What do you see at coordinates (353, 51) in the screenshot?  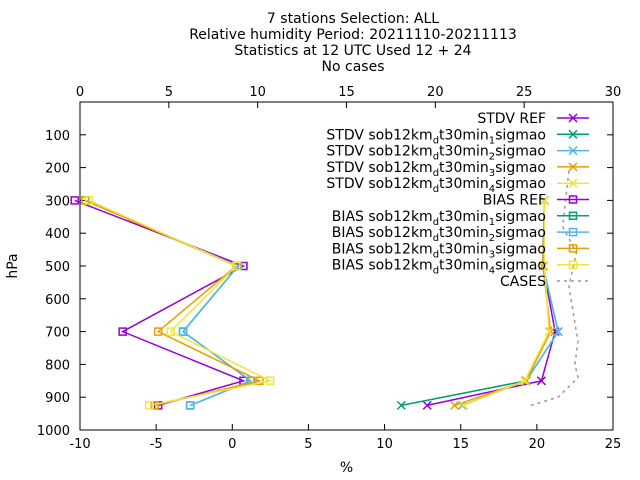 I see `chart-title-line-3: Statistics at 12 UTC Used 12 + 24` at bounding box center [353, 51].